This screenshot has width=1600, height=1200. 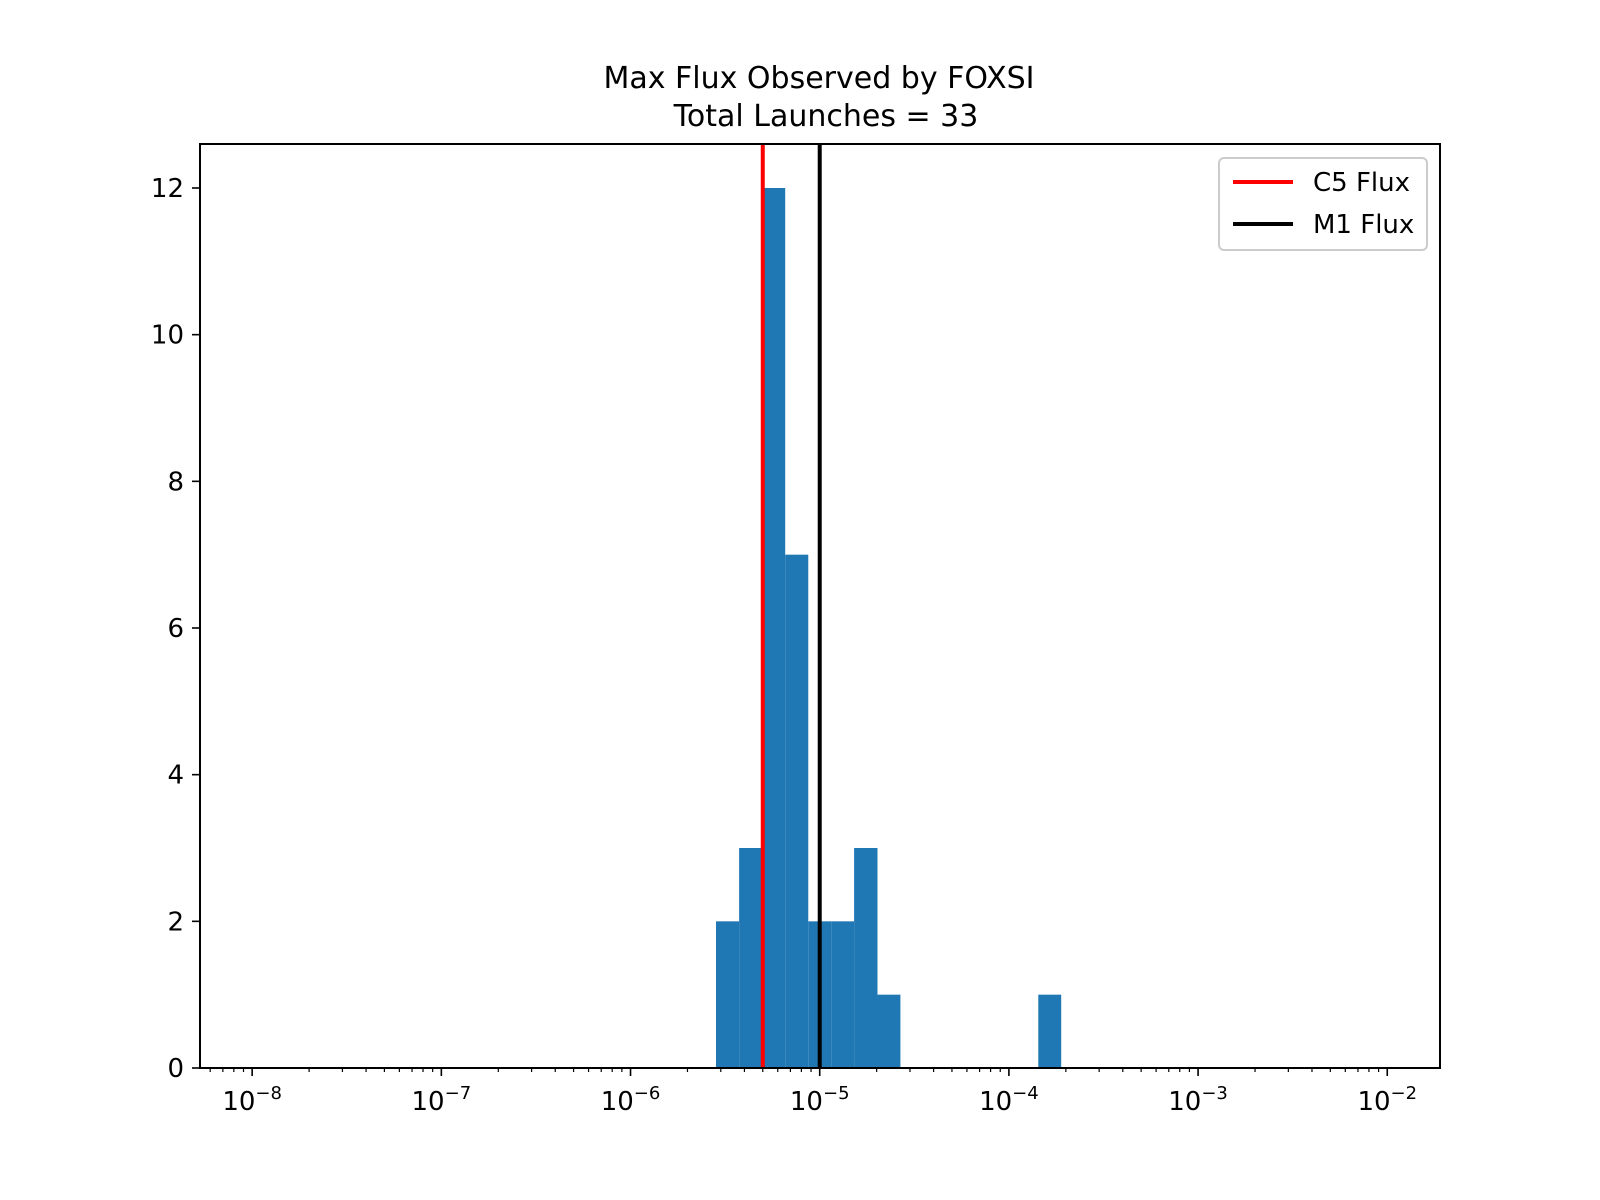 What do you see at coordinates (175, 922) in the screenshot?
I see `y-tick-label: 2` at bounding box center [175, 922].